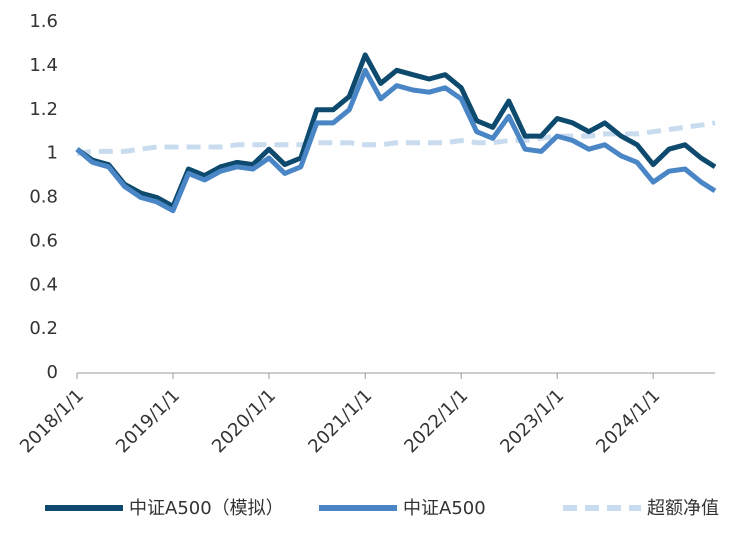 This screenshot has width=729, height=535. I want to click on y-tick-label: 1.4, so click(43, 65).